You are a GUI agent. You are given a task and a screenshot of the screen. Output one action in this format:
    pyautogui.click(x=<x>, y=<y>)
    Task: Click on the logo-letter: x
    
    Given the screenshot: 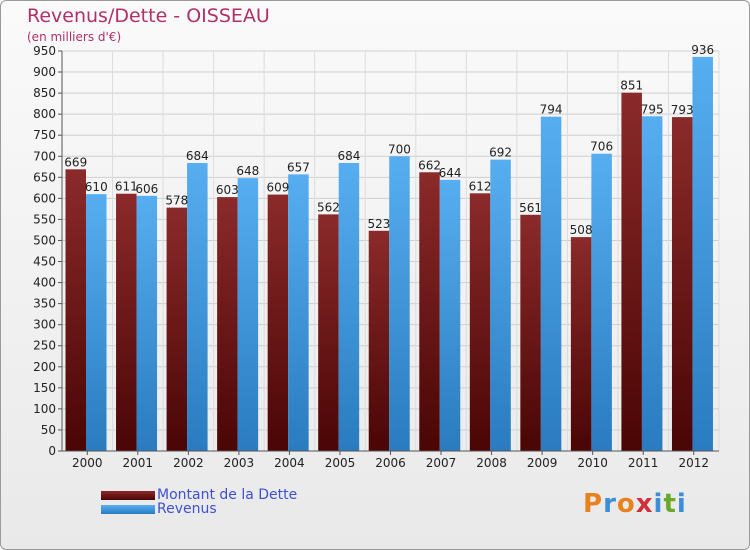 What is the action you would take?
    pyautogui.click(x=644, y=504)
    